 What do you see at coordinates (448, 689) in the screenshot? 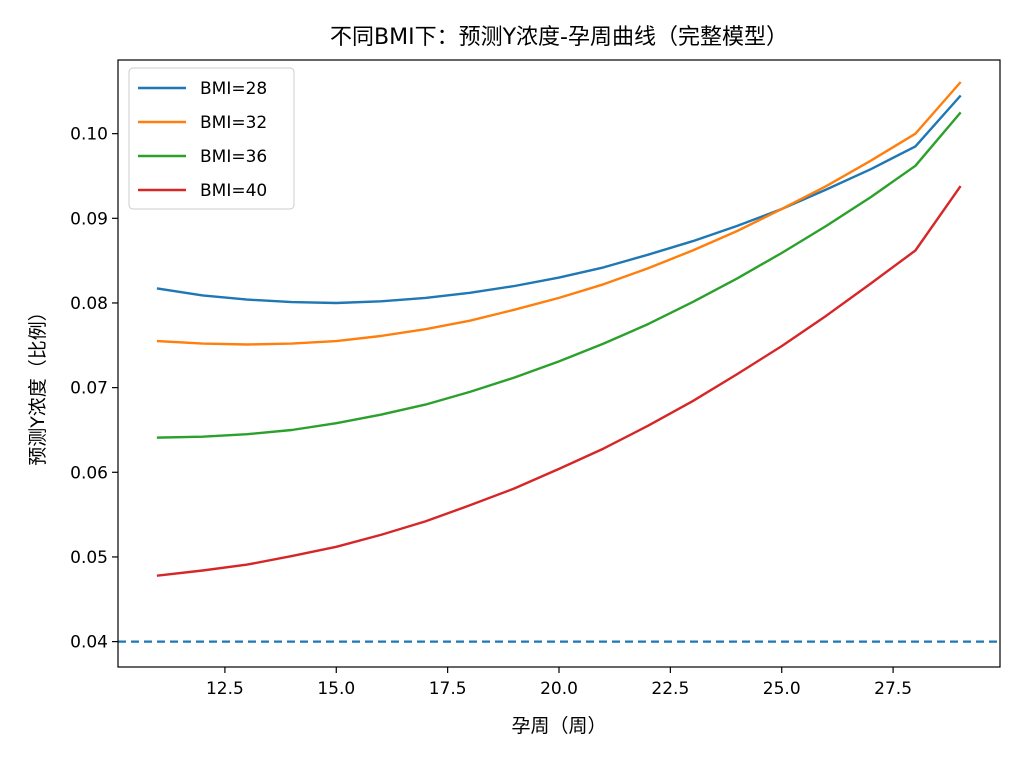
I see `x-tick-label: 17.5` at bounding box center [448, 689].